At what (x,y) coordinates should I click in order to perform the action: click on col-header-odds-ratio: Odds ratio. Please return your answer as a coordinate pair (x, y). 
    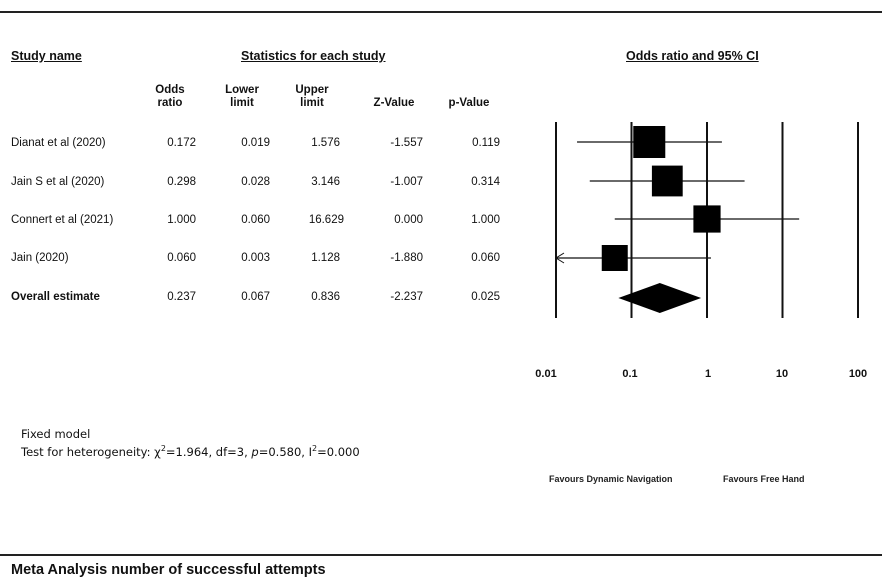
    Looking at the image, I should click on (170, 97).